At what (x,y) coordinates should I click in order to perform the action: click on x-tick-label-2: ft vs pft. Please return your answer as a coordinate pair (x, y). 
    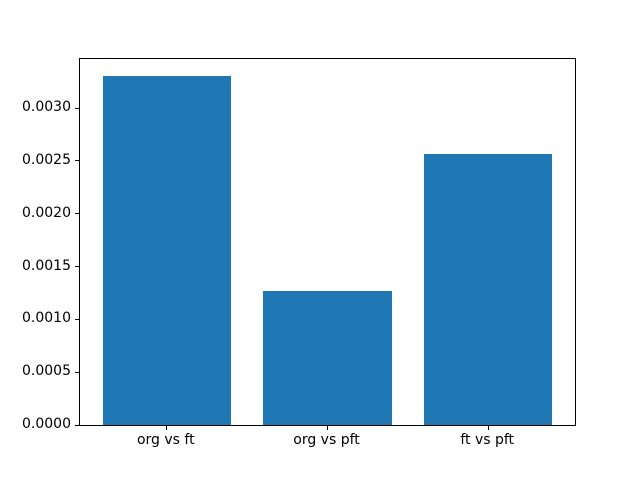
    Looking at the image, I should click on (487, 440).